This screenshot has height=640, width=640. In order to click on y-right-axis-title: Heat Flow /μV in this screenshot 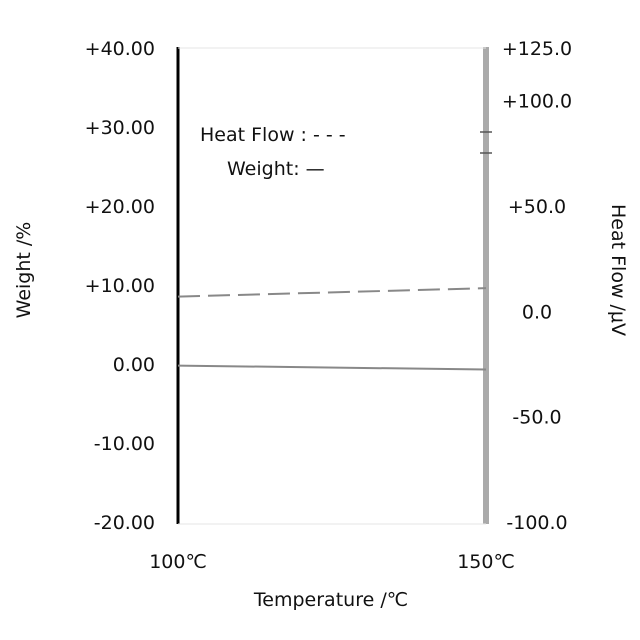, I will do `click(618, 270)`.